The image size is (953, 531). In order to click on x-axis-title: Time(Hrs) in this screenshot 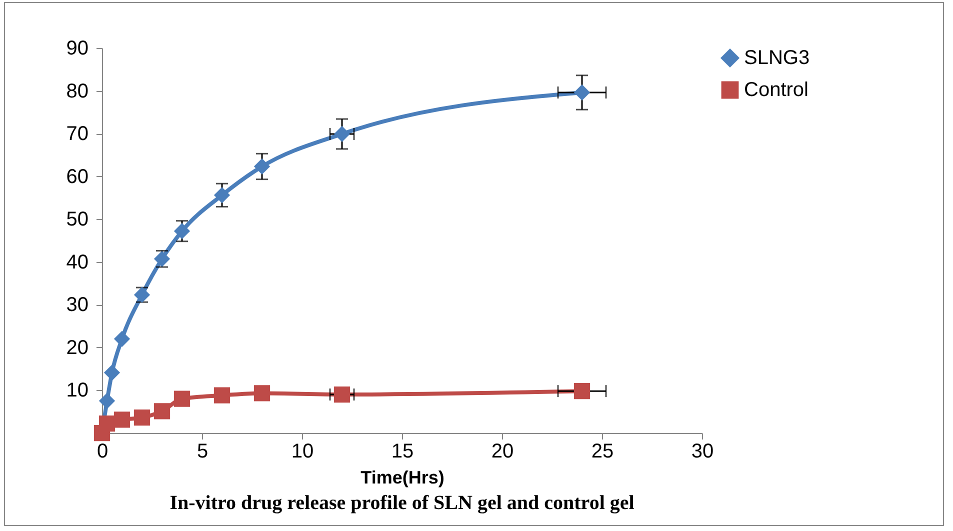, I will do `click(402, 478)`.